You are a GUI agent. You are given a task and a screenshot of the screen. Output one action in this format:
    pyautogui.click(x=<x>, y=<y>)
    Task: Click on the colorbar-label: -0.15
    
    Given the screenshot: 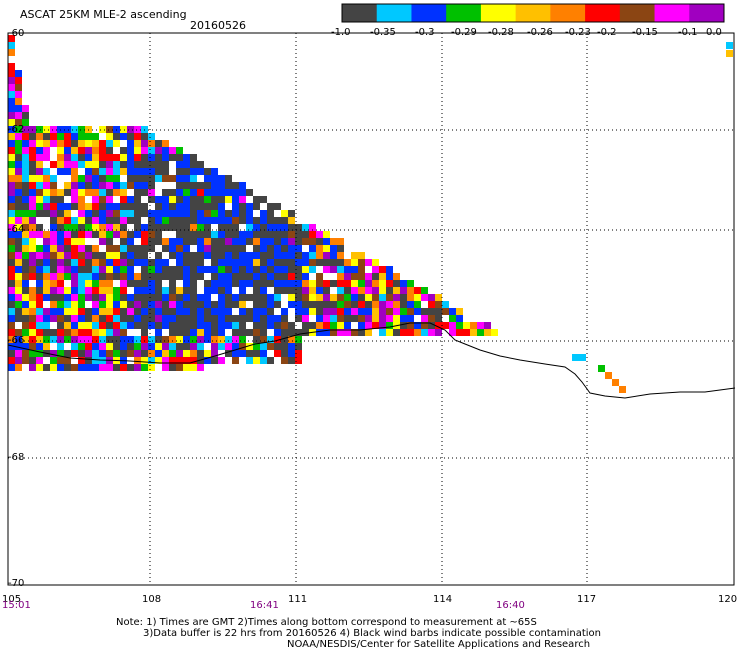 What is the action you would take?
    pyautogui.click(x=645, y=32)
    